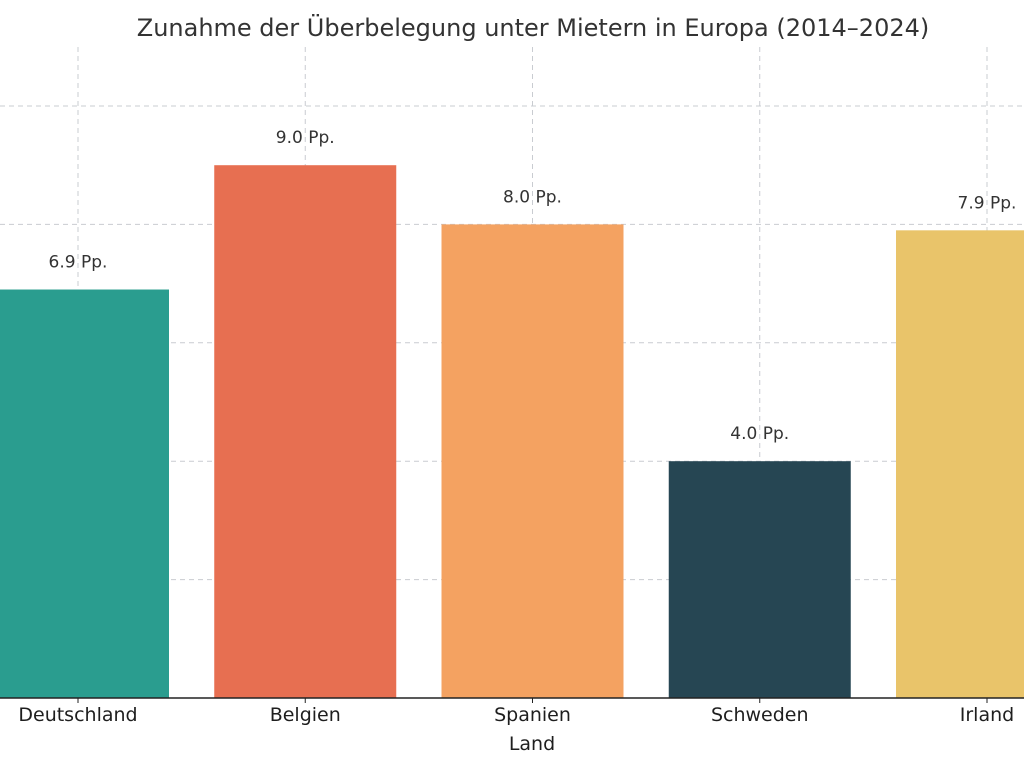 The height and width of the screenshot is (768, 1024). I want to click on bar-belgien, so click(305, 431).